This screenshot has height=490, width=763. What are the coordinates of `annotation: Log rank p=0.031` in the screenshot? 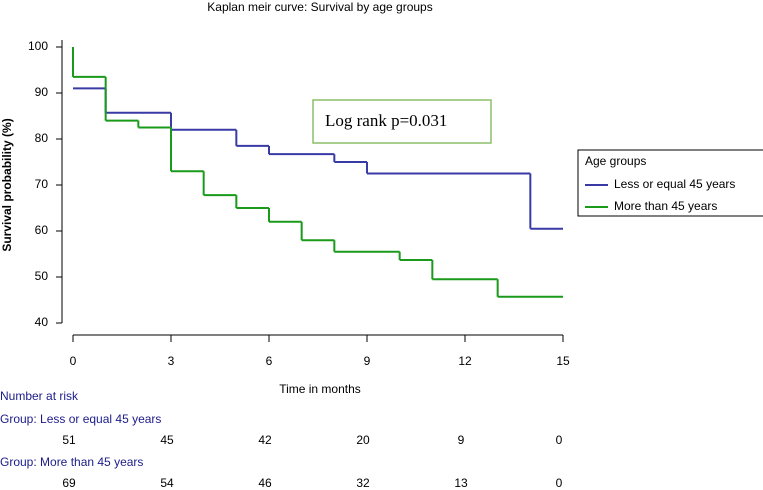 It's located at (386, 120).